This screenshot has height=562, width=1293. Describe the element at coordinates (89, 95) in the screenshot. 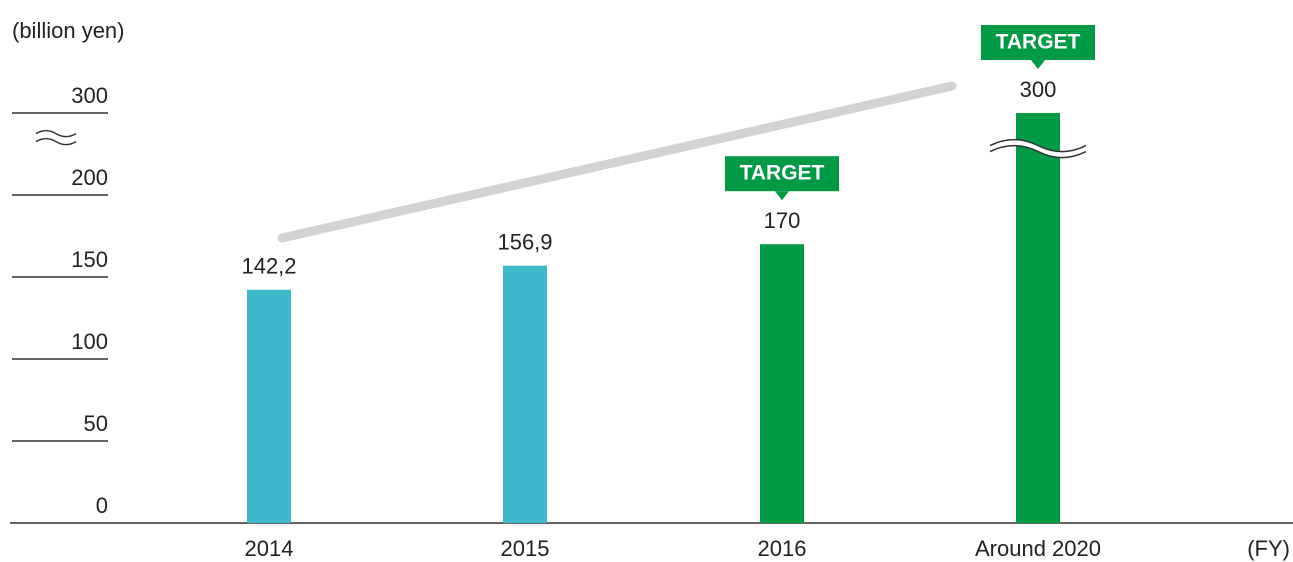

I see `y-tick-label: 300` at that location.